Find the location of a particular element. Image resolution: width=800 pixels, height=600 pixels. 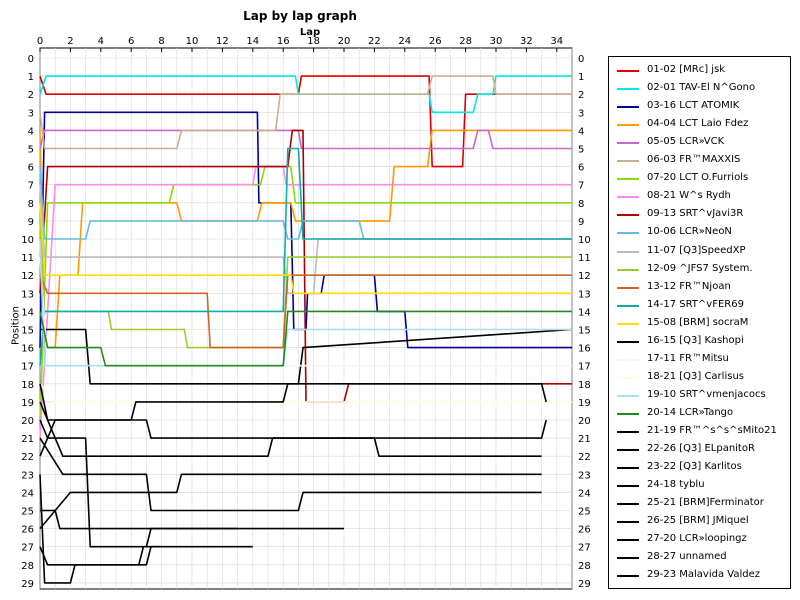

y-tick-label-left: 18 is located at coordinates (27, 385).